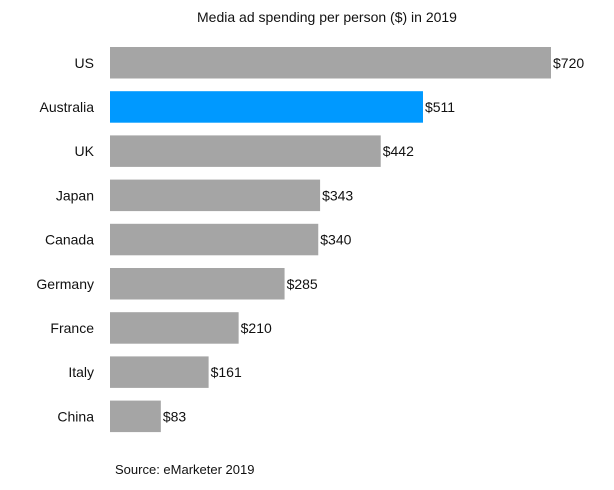 Image resolution: width=614 pixels, height=490 pixels. What do you see at coordinates (75, 195) in the screenshot?
I see `category-label: Japan` at bounding box center [75, 195].